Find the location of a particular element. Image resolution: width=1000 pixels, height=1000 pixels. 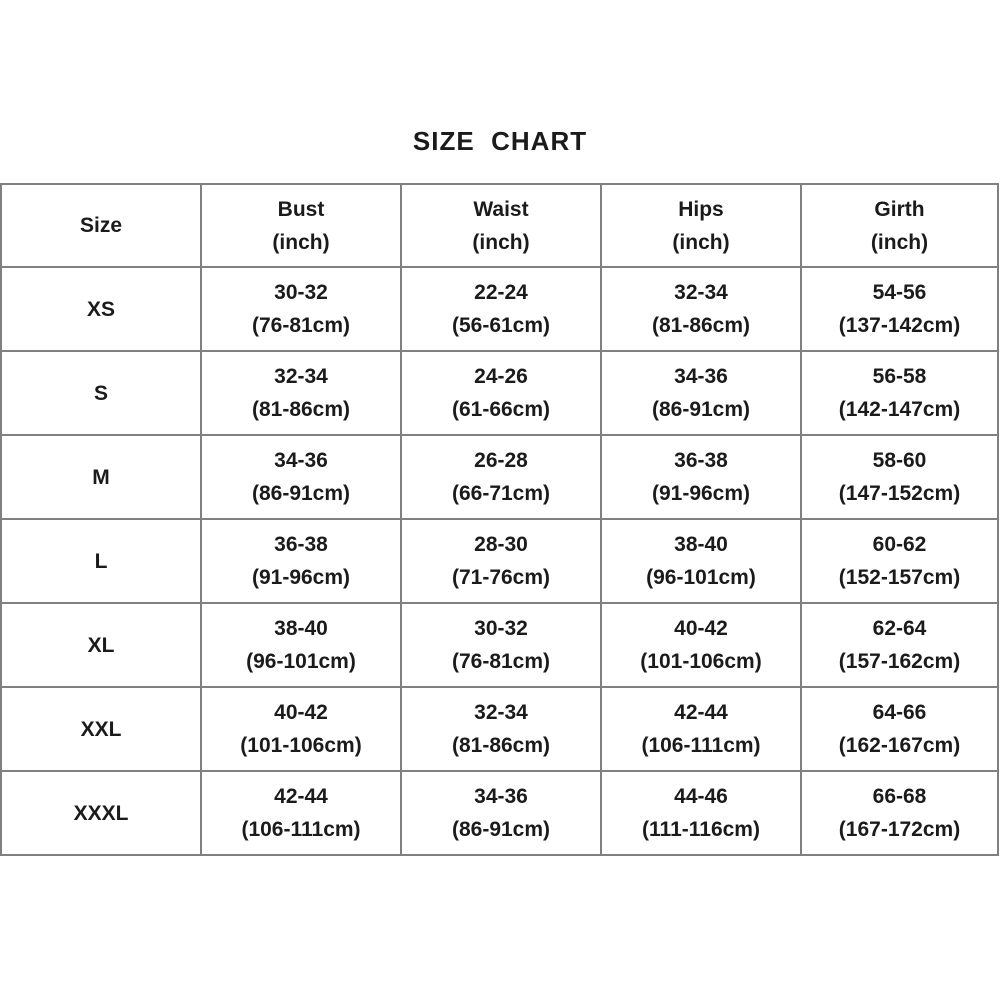

measurement-cell: 26-28 (66-71cm) is located at coordinates (501, 477).